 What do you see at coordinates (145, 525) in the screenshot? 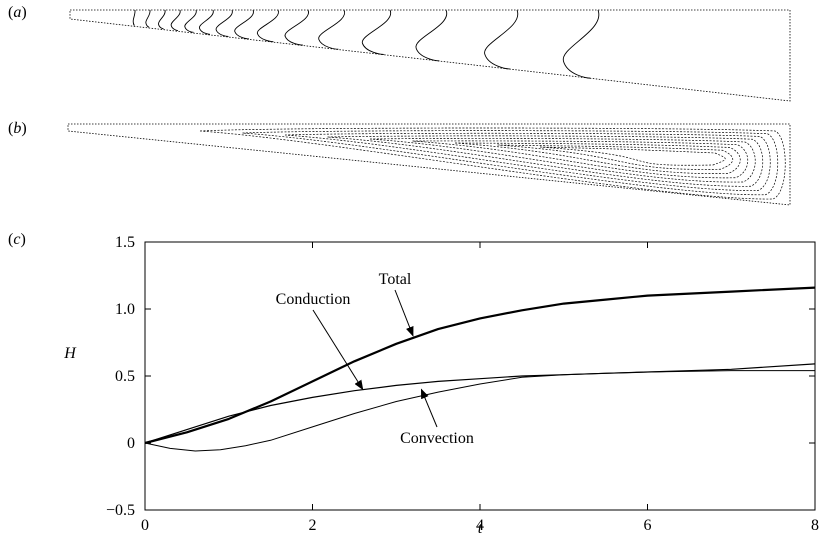
I see `x-tick-label: 0` at bounding box center [145, 525].